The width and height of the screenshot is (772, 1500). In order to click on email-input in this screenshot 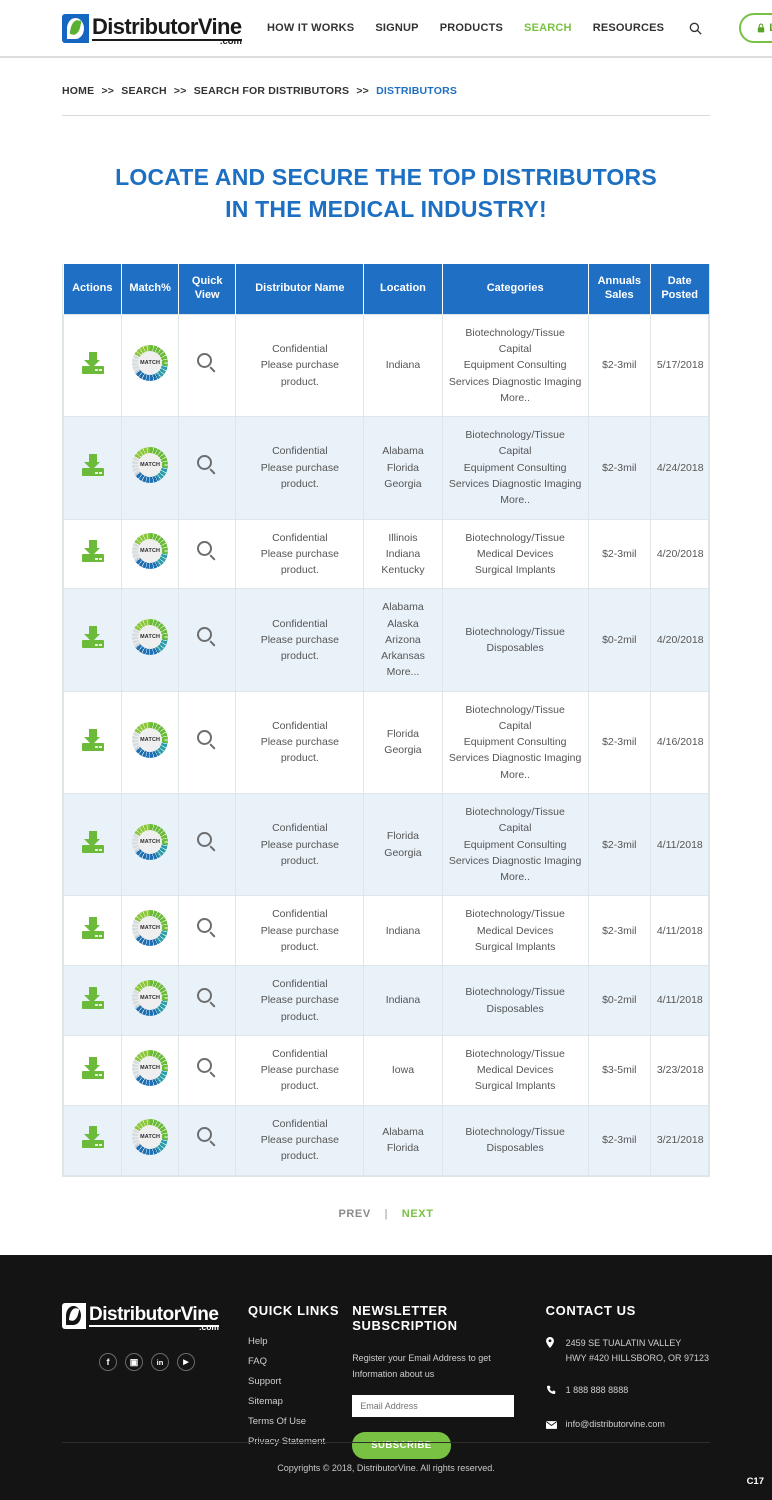, I will do `click(433, 1405)`.